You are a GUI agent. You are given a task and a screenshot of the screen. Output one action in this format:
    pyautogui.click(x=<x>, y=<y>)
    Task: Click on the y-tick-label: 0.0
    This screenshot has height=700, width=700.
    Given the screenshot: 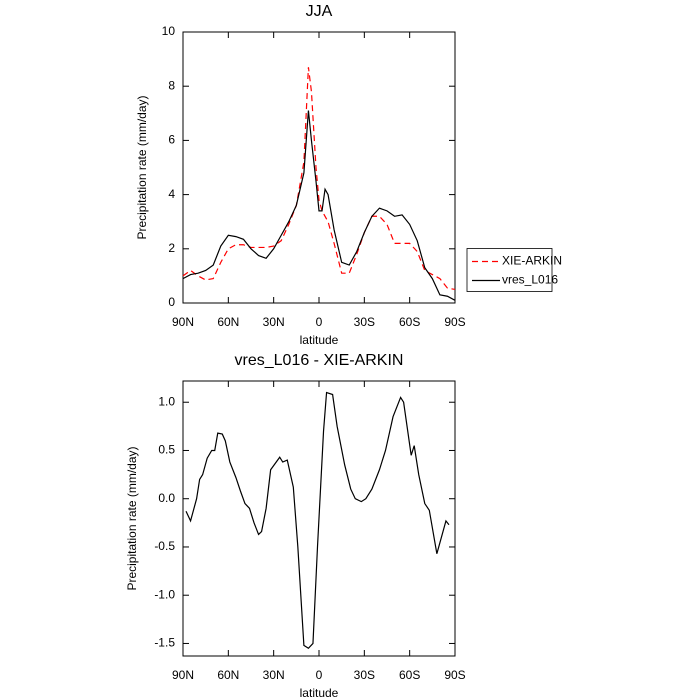 What is the action you would take?
    pyautogui.click(x=166, y=498)
    